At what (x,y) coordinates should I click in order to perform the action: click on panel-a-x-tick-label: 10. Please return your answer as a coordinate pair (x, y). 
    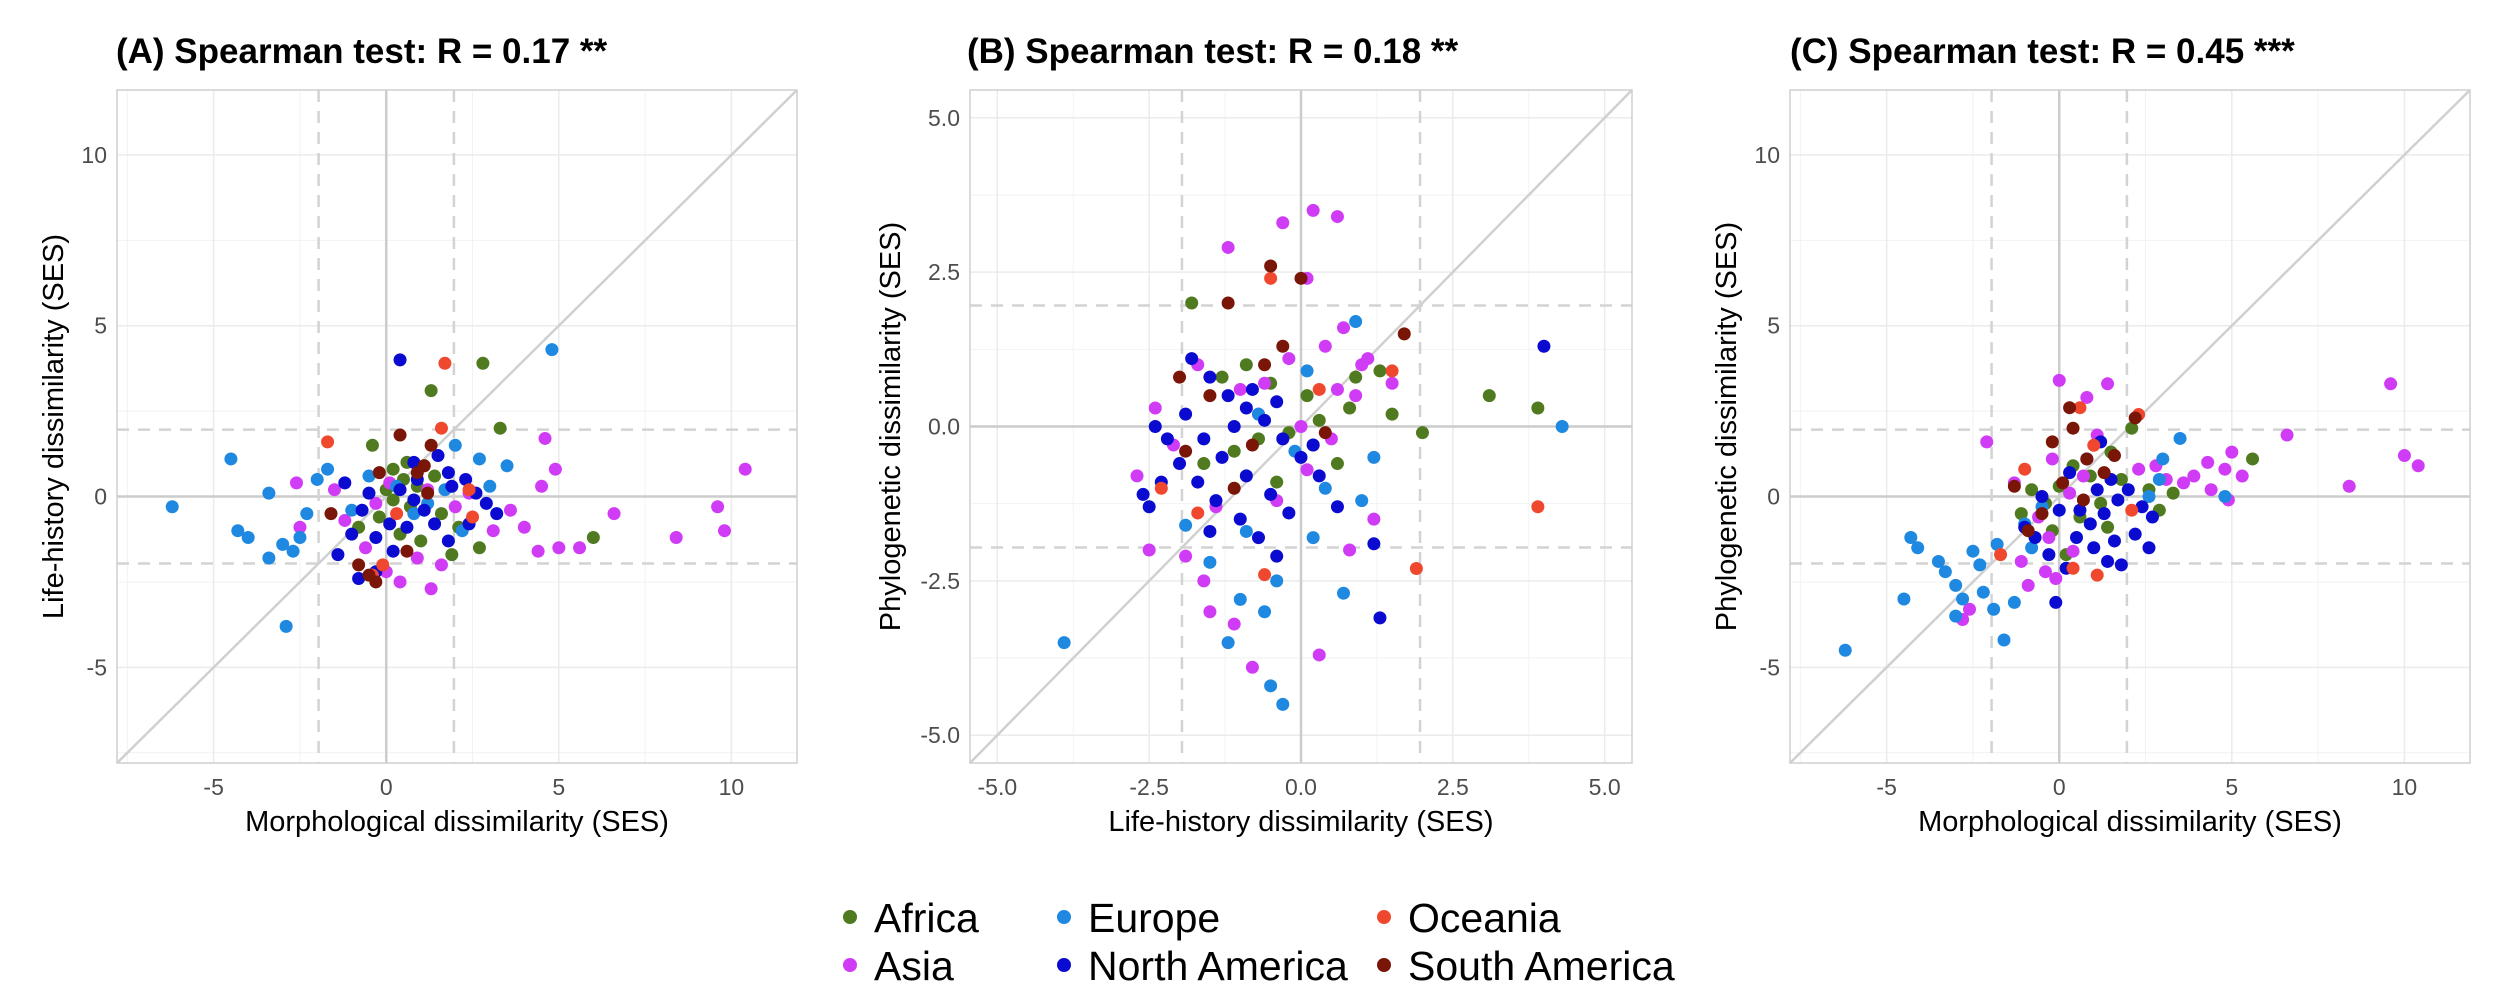
    Looking at the image, I should click on (732, 787).